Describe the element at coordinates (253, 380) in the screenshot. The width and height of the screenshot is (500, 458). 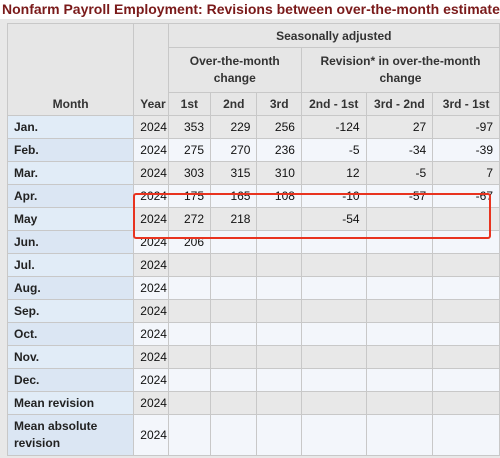
I see `table-row: Dec. 2024` at that location.